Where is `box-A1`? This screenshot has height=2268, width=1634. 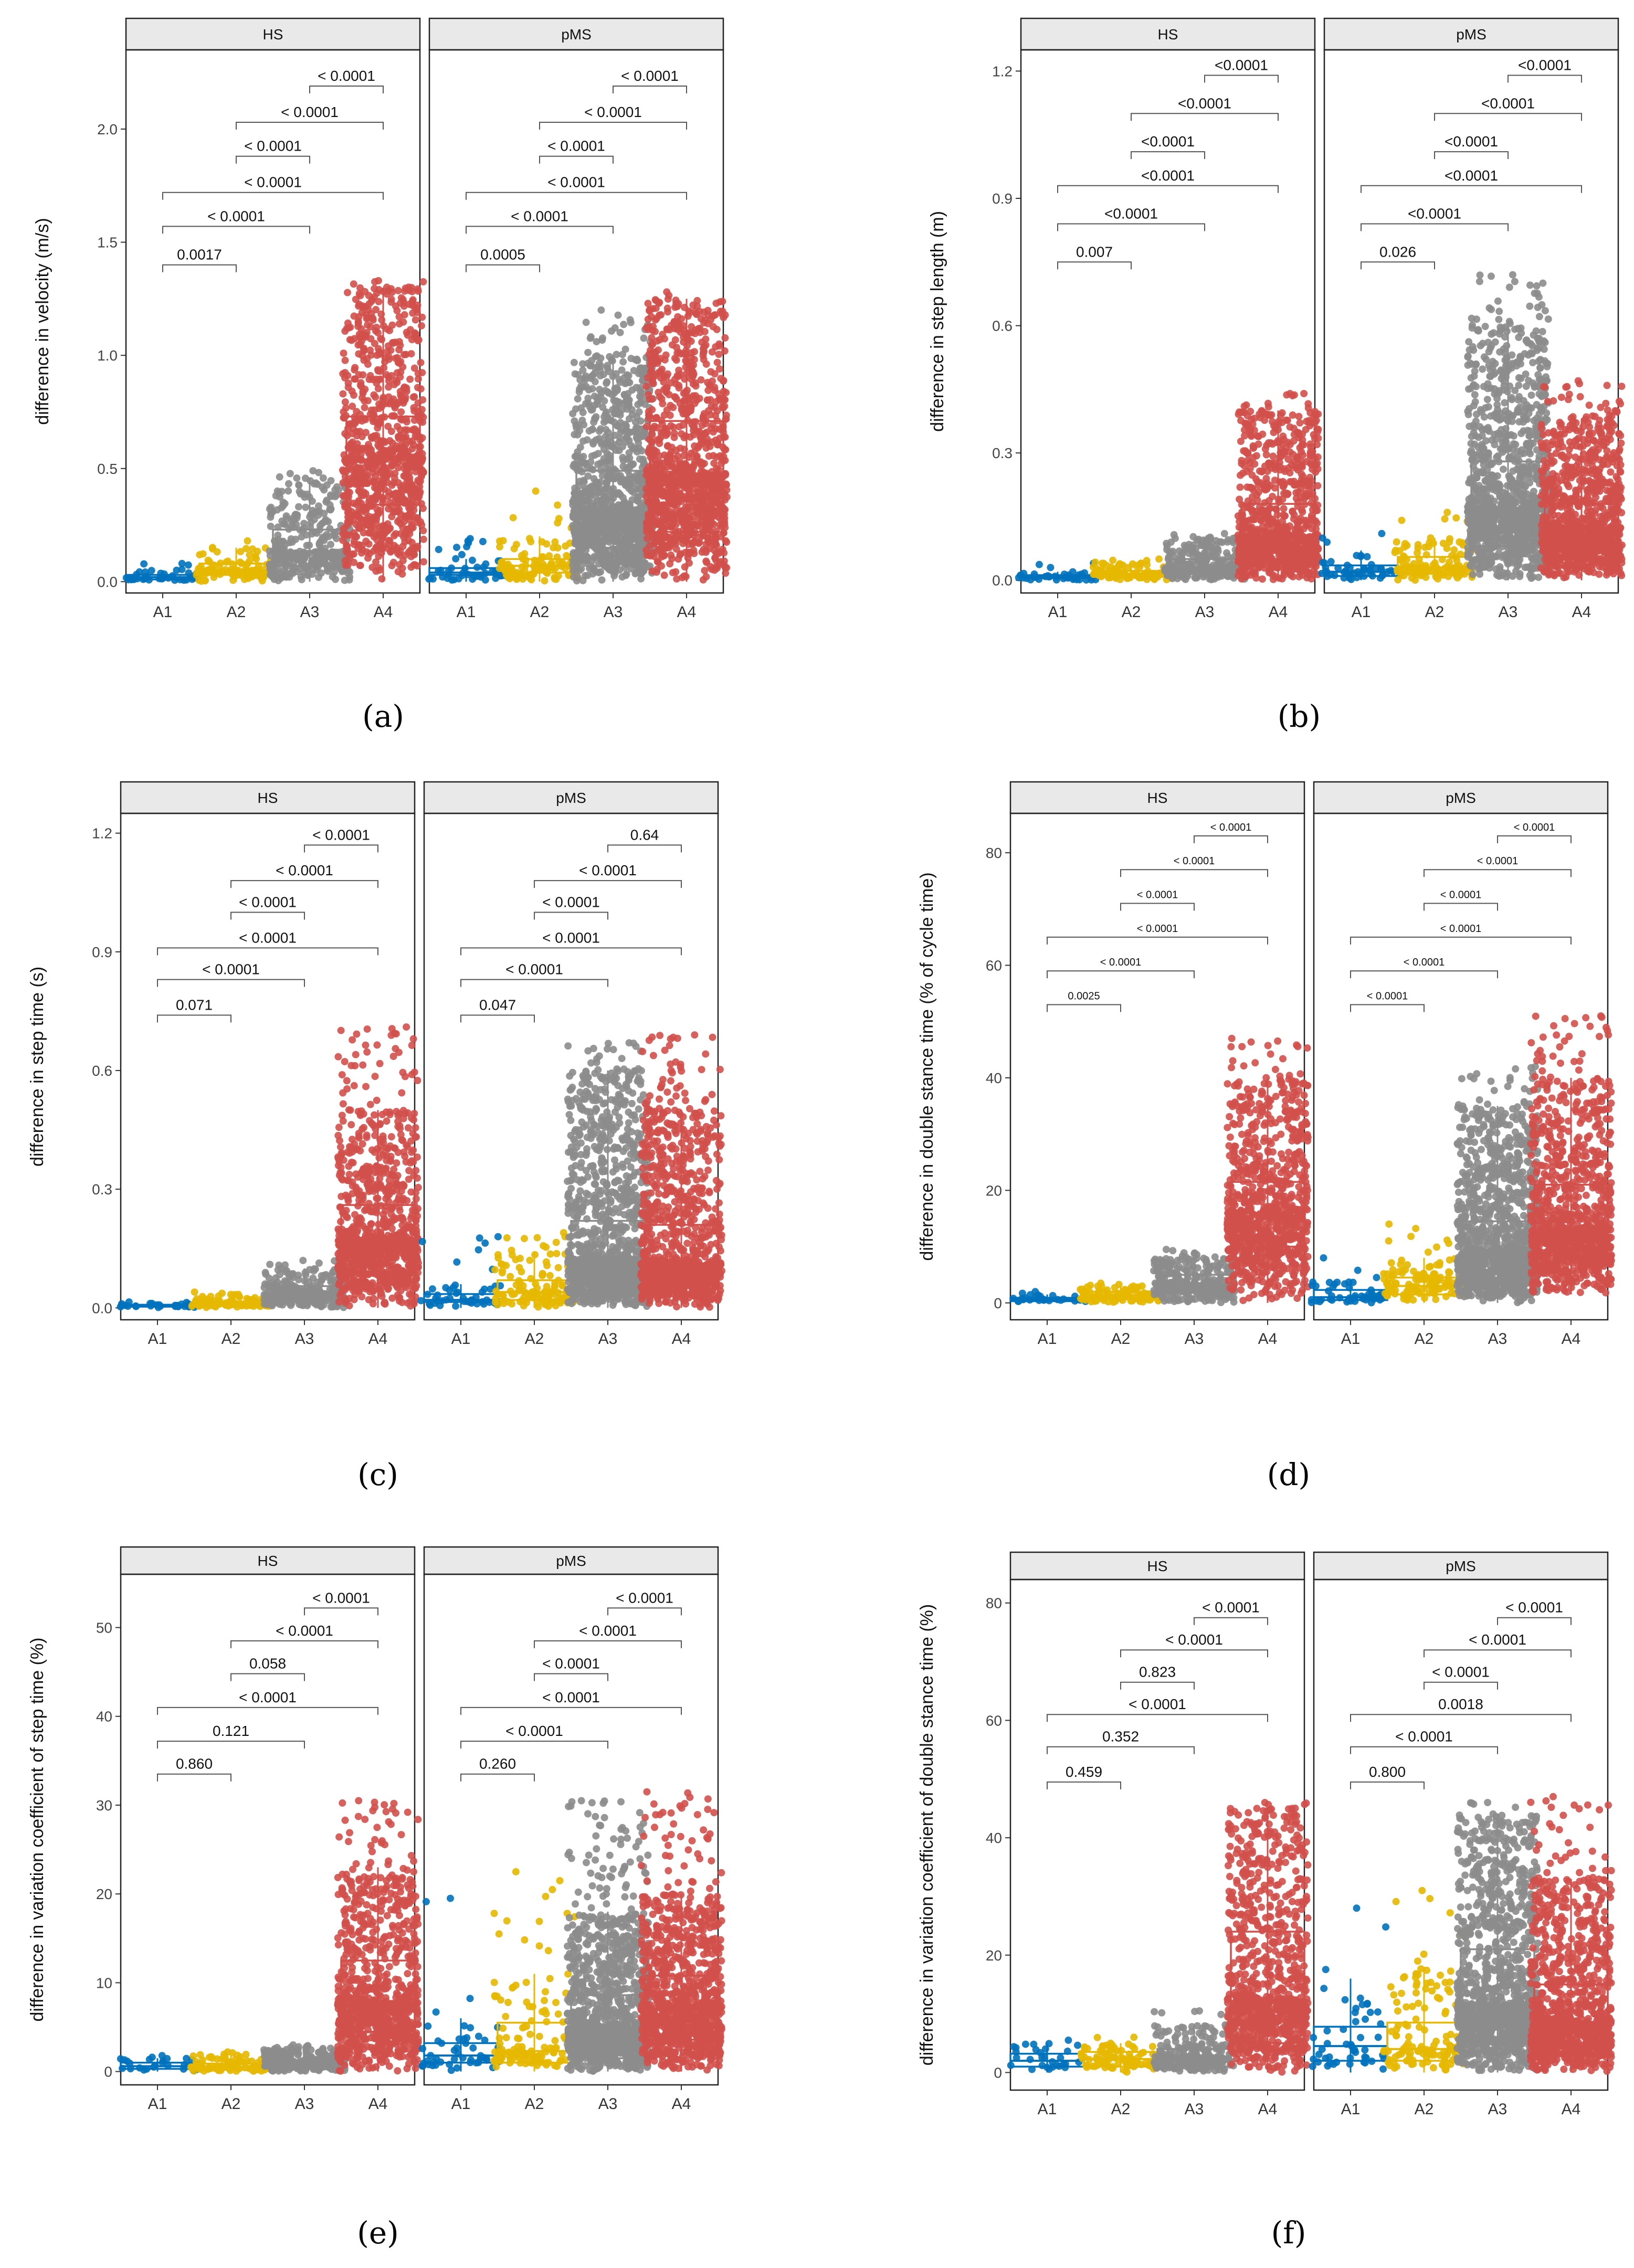 box-A1 is located at coordinates (1057, 571).